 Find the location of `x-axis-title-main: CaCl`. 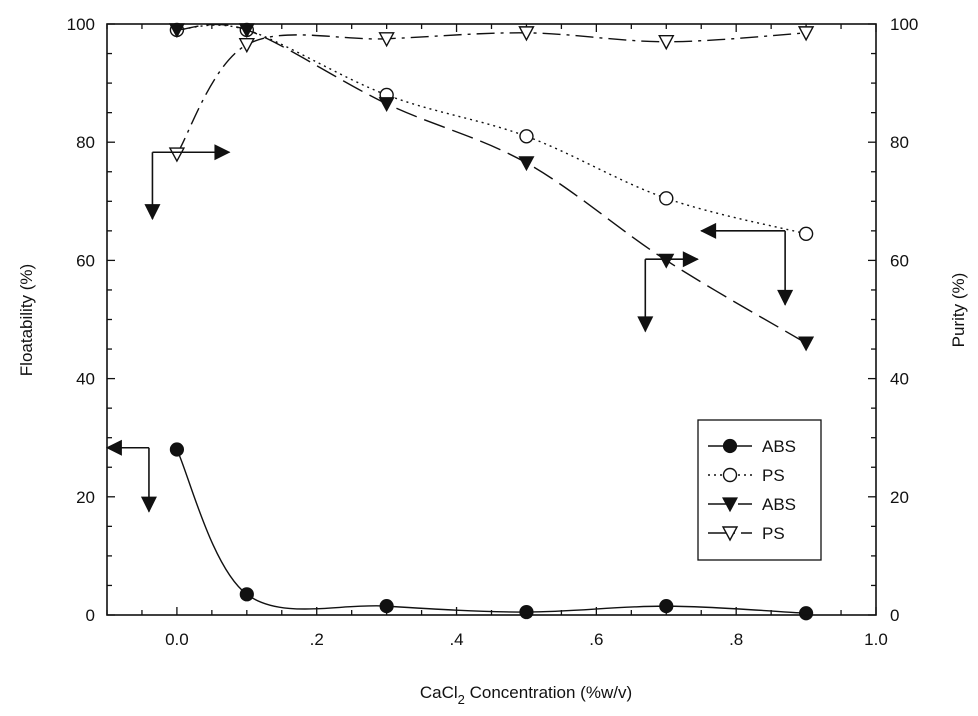

x-axis-title-main: CaCl is located at coordinates (439, 692).